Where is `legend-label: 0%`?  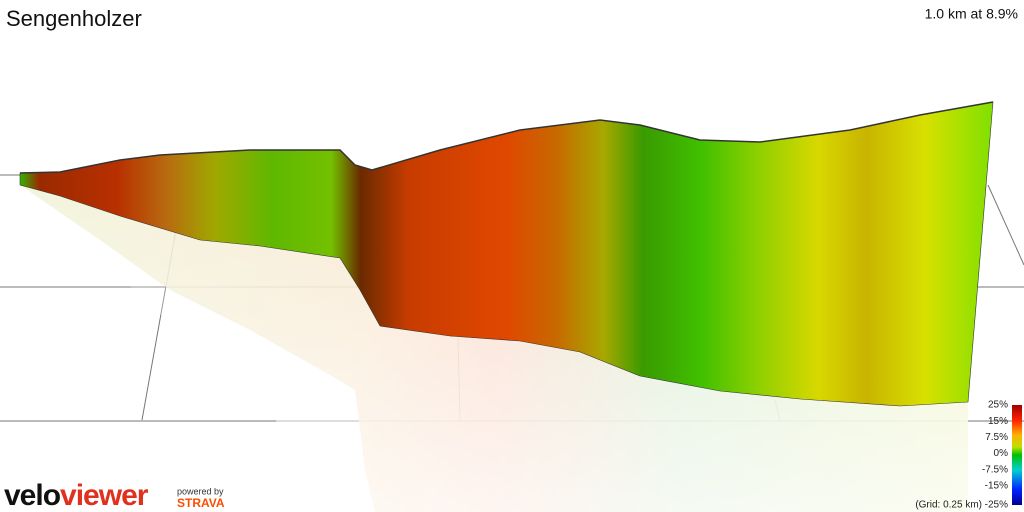 legend-label: 0% is located at coordinates (1001, 453).